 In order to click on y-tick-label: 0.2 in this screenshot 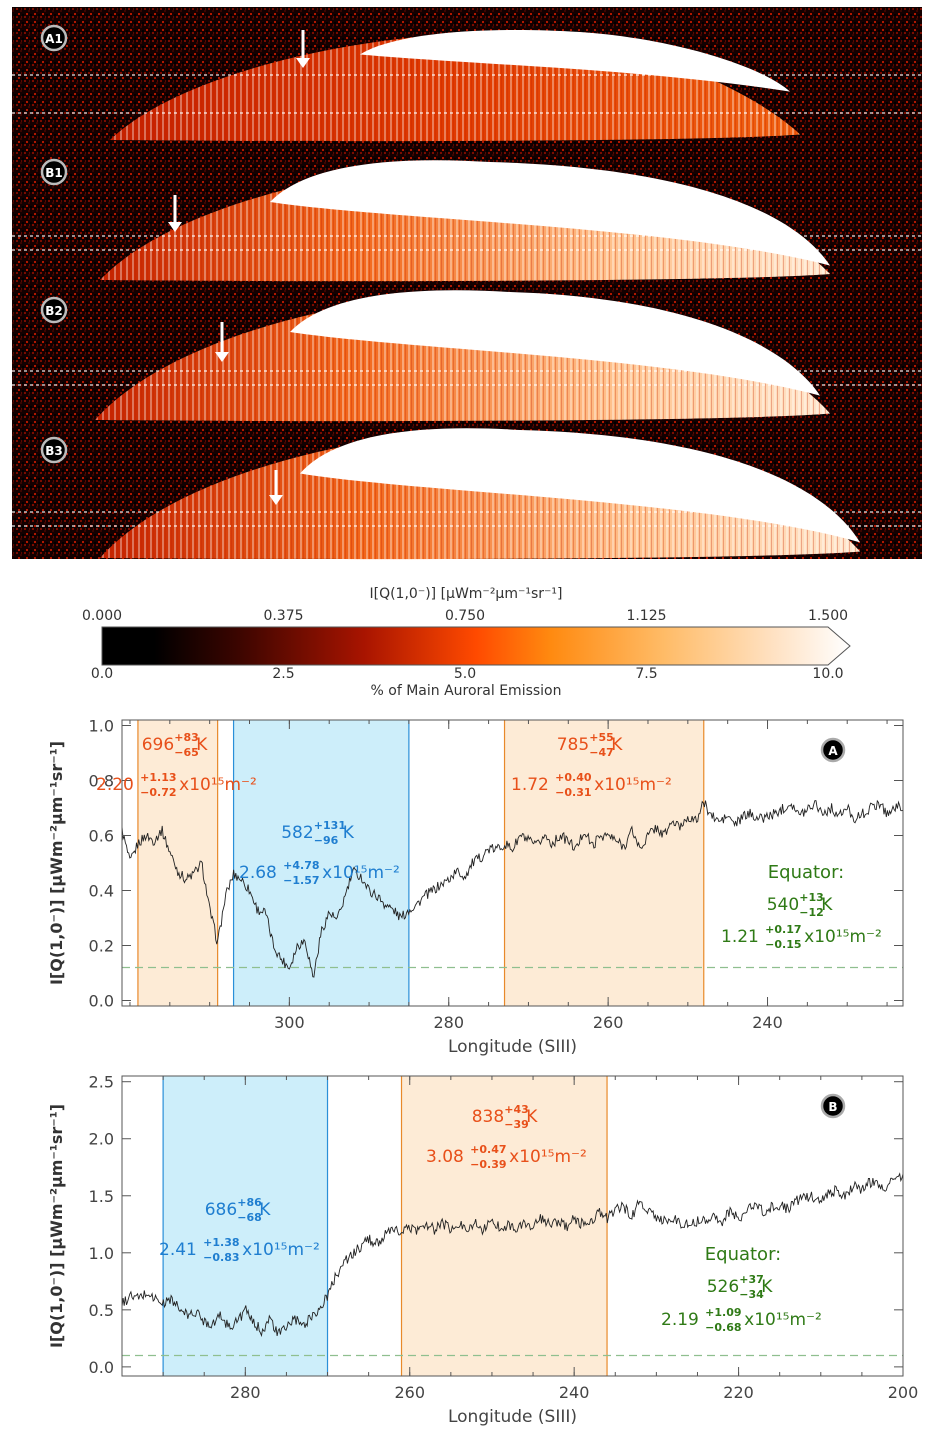, I will do `click(101, 946)`.